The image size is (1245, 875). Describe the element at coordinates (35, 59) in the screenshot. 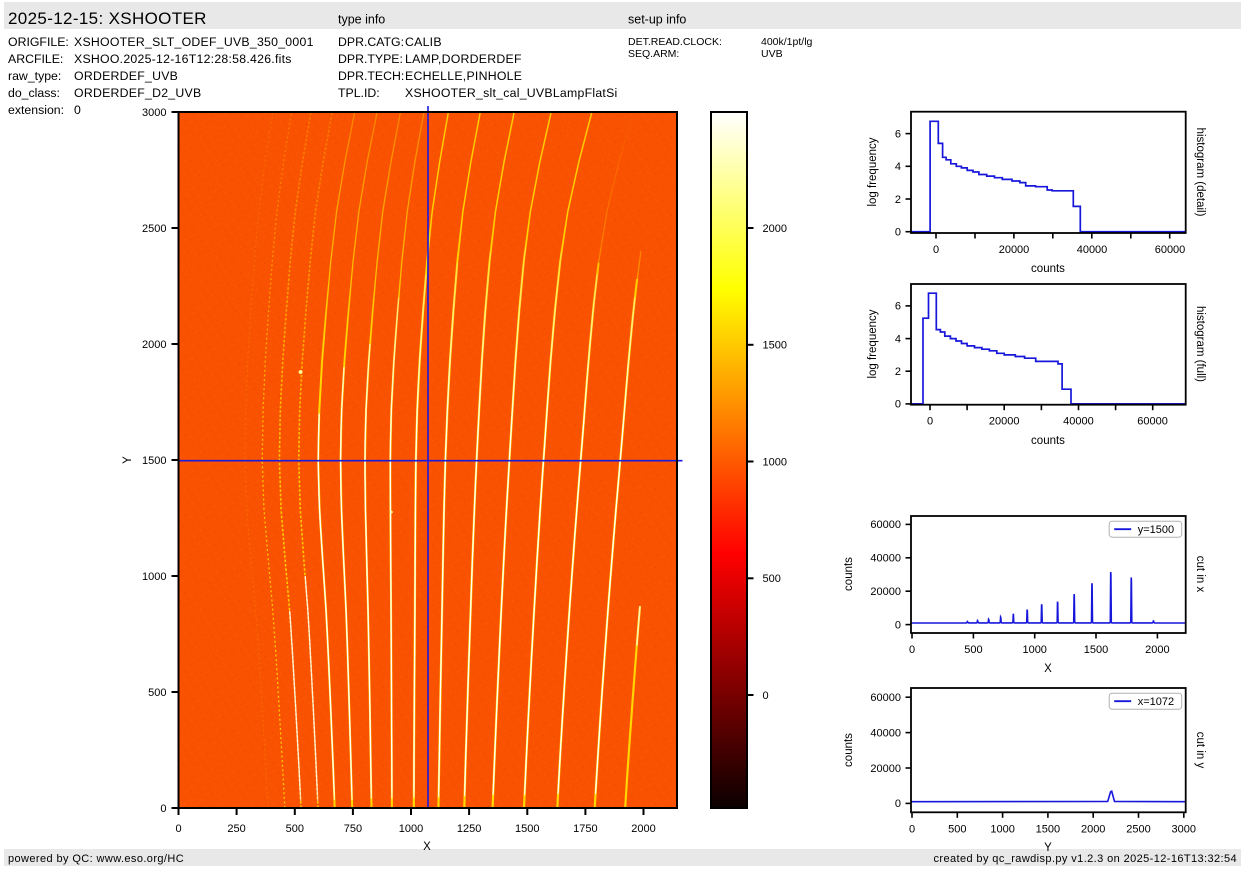

I see `svg-text: ARCFILE:` at that location.